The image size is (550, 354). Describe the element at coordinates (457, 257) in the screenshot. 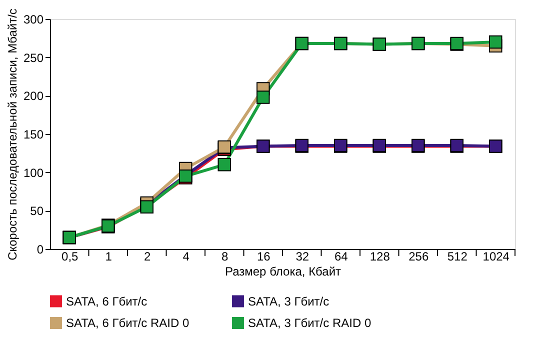

I see `x-tick-label: 512` at that location.